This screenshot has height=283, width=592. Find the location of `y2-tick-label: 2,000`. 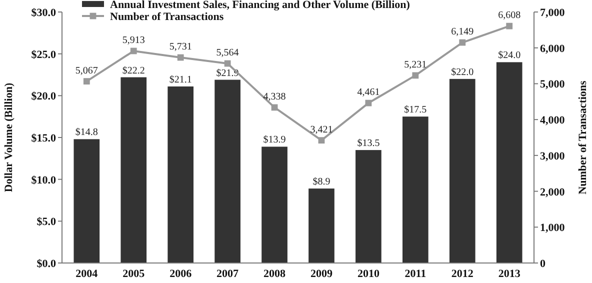

y2-tick-label: 2,000 is located at coordinates (553, 192).